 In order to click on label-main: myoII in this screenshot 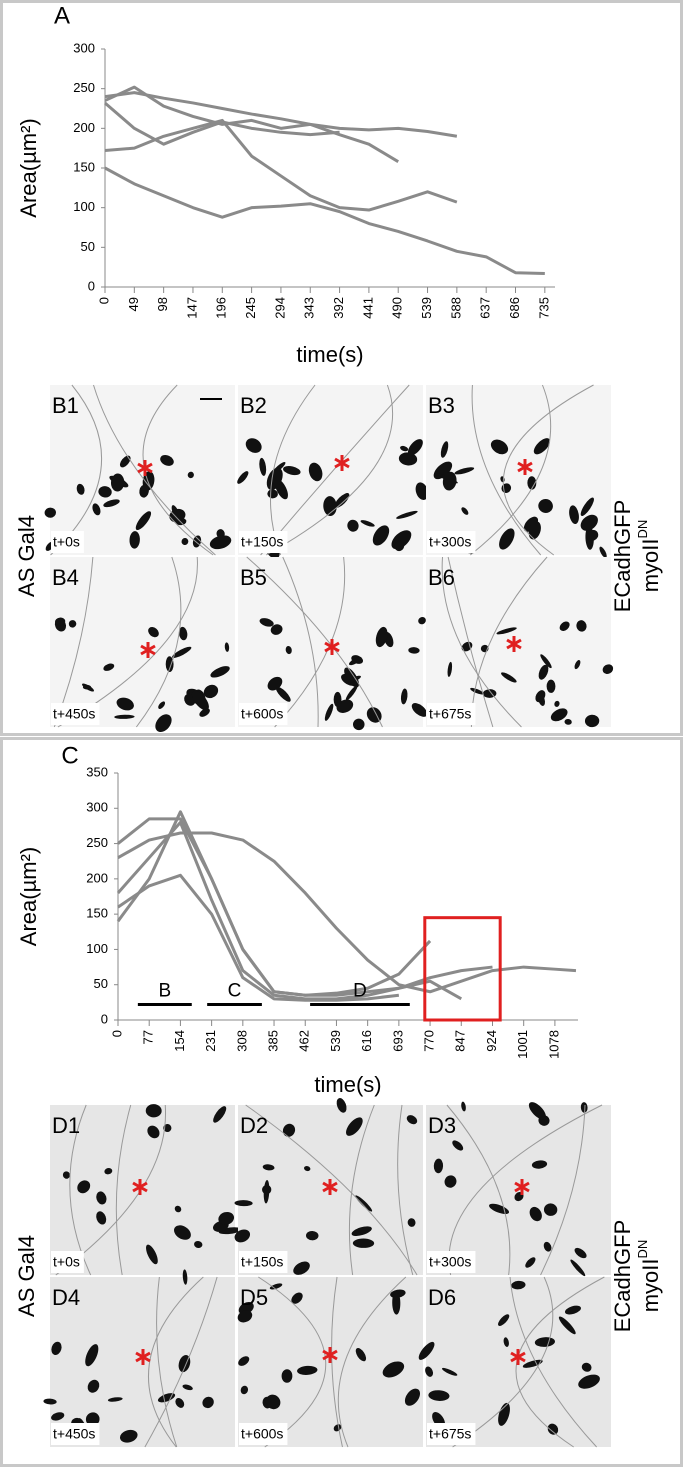, I will do `click(650, 1285)`.